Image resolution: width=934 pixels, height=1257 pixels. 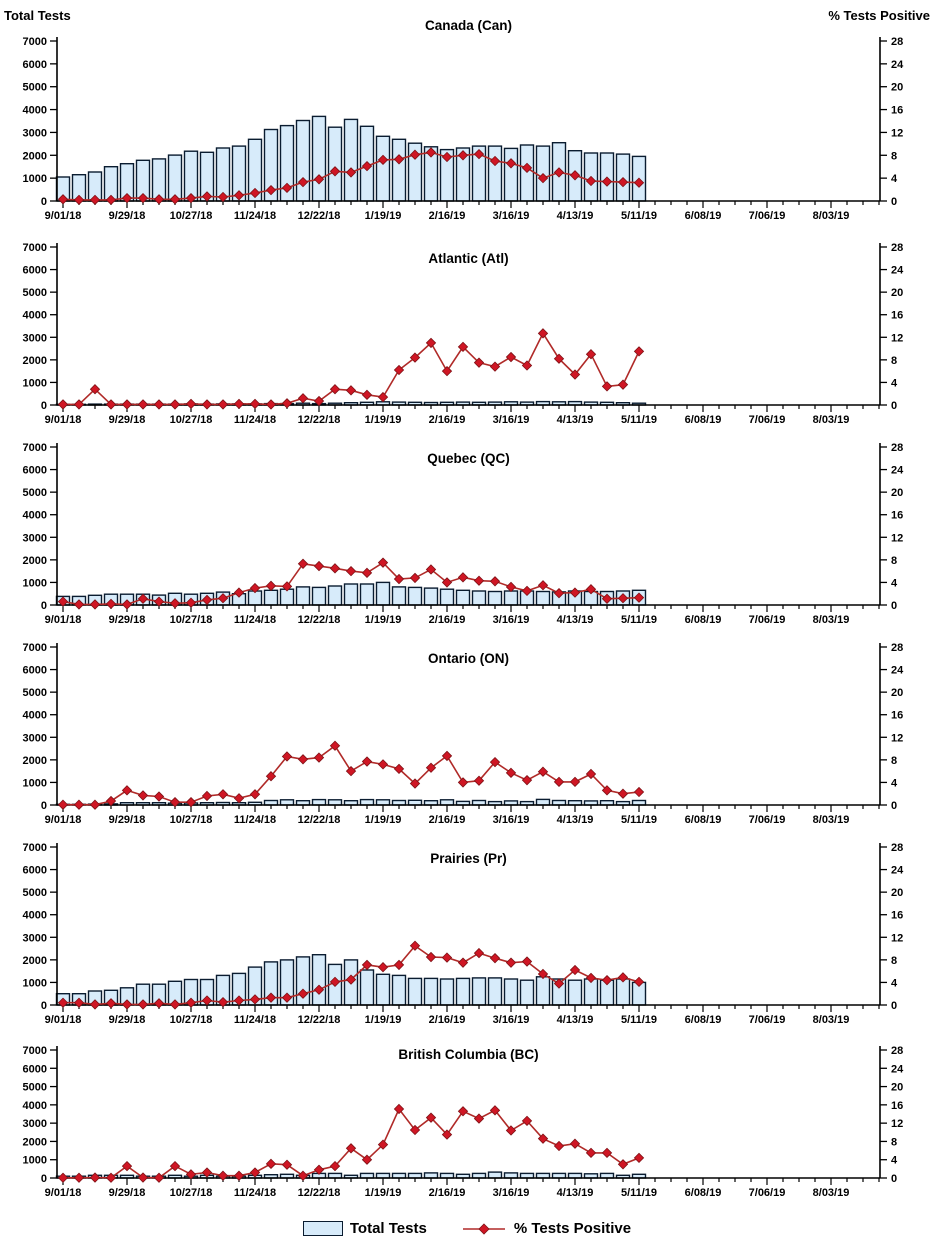 What do you see at coordinates (127, 1019) in the screenshot?
I see `x-tick-label: 9/29/18` at bounding box center [127, 1019].